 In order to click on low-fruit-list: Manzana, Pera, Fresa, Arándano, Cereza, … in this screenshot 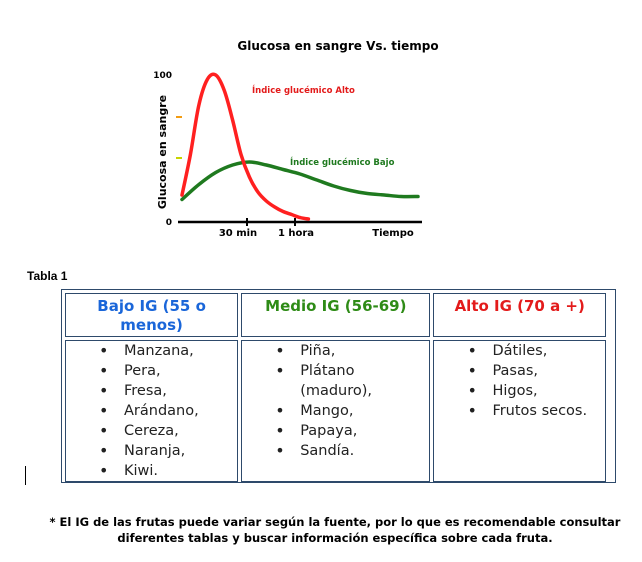, I will do `click(151, 411)`.